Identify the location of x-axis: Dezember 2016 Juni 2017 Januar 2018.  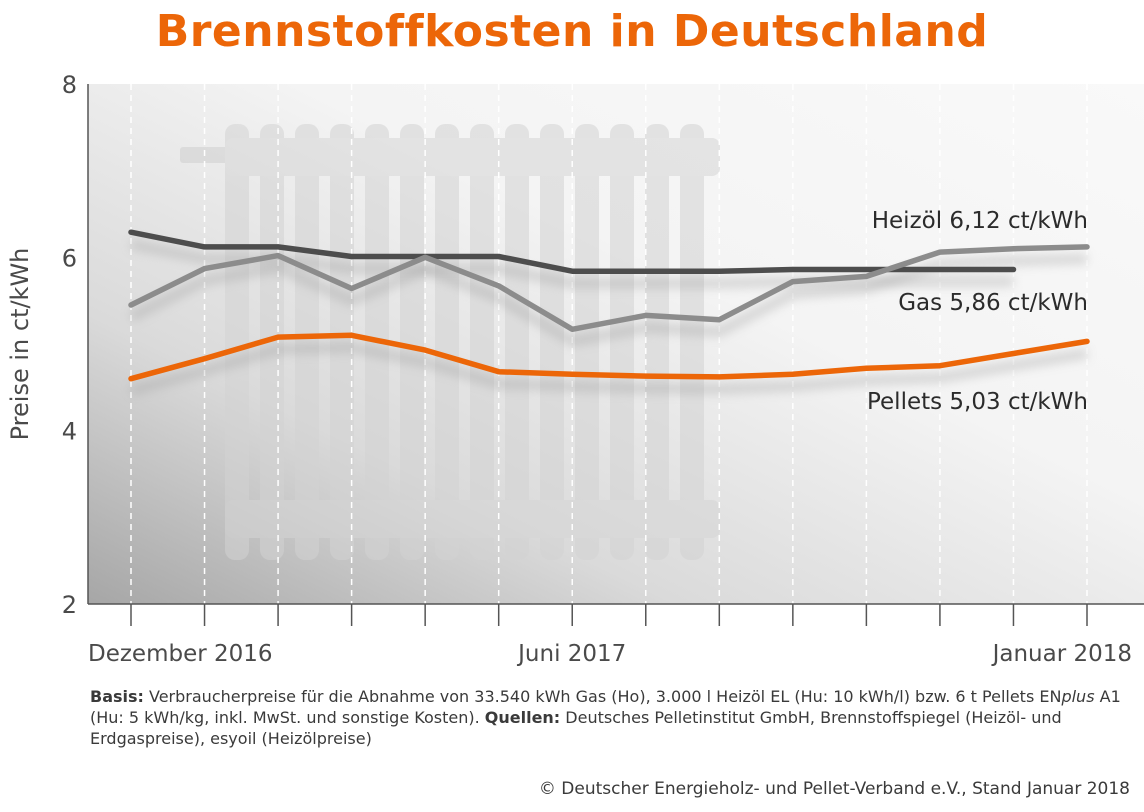
(616, 635).